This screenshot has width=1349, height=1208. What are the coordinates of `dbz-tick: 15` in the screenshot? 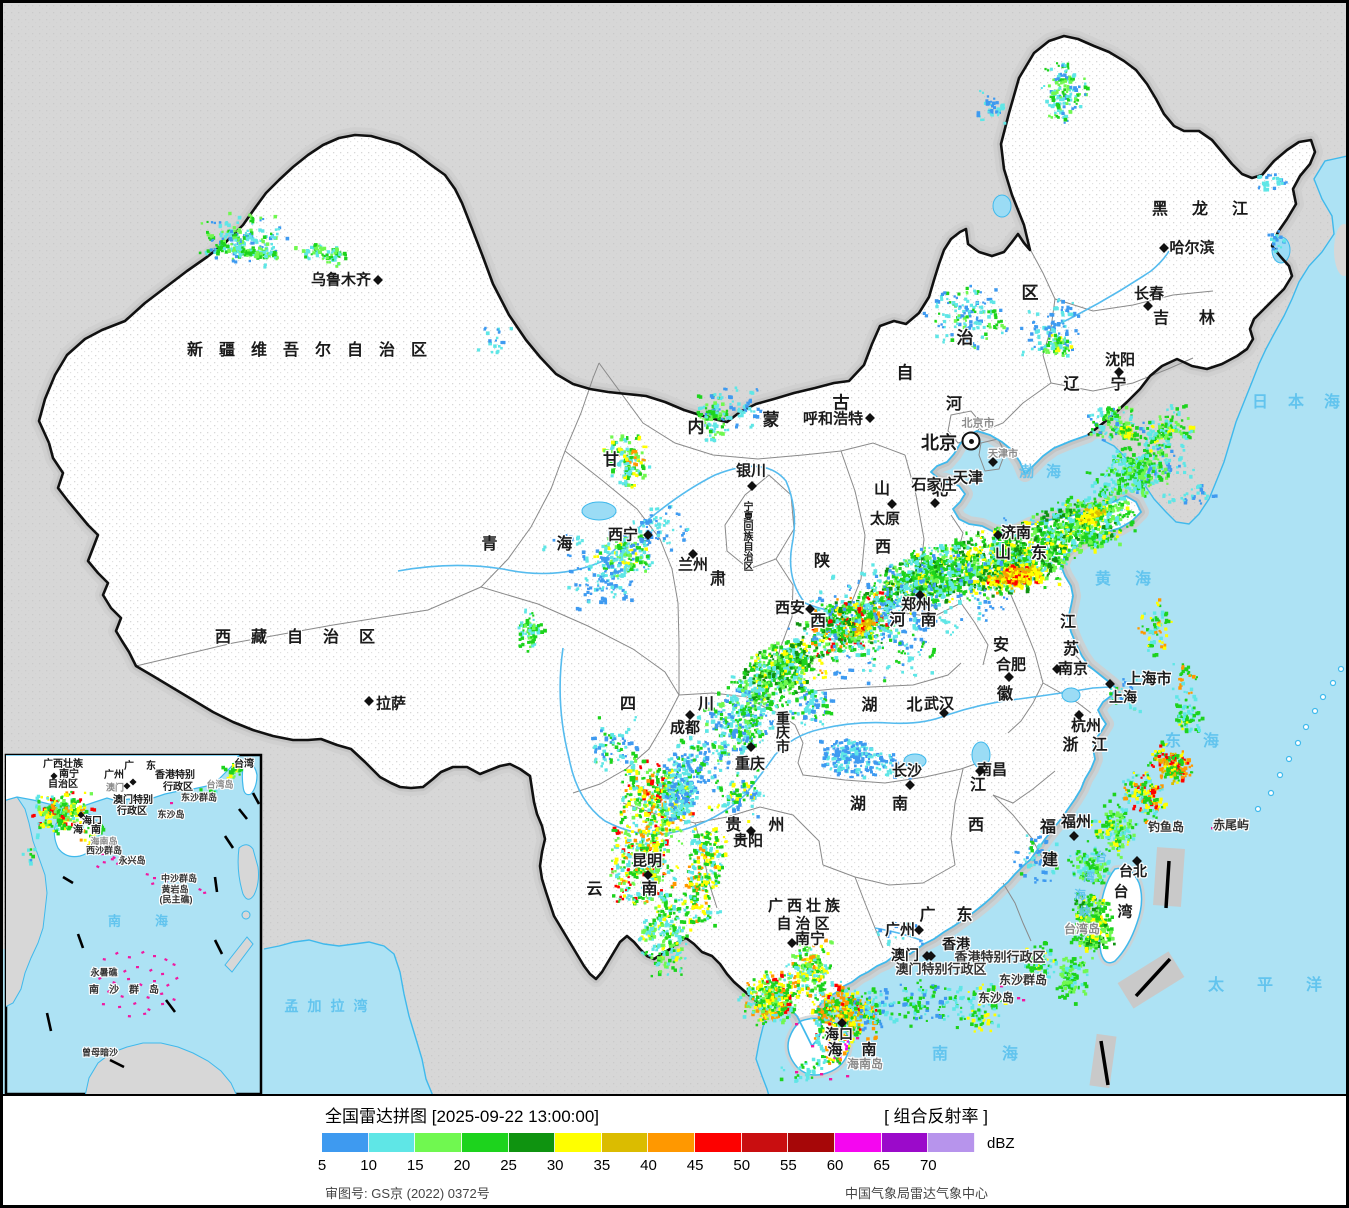 It's located at (415, 1165).